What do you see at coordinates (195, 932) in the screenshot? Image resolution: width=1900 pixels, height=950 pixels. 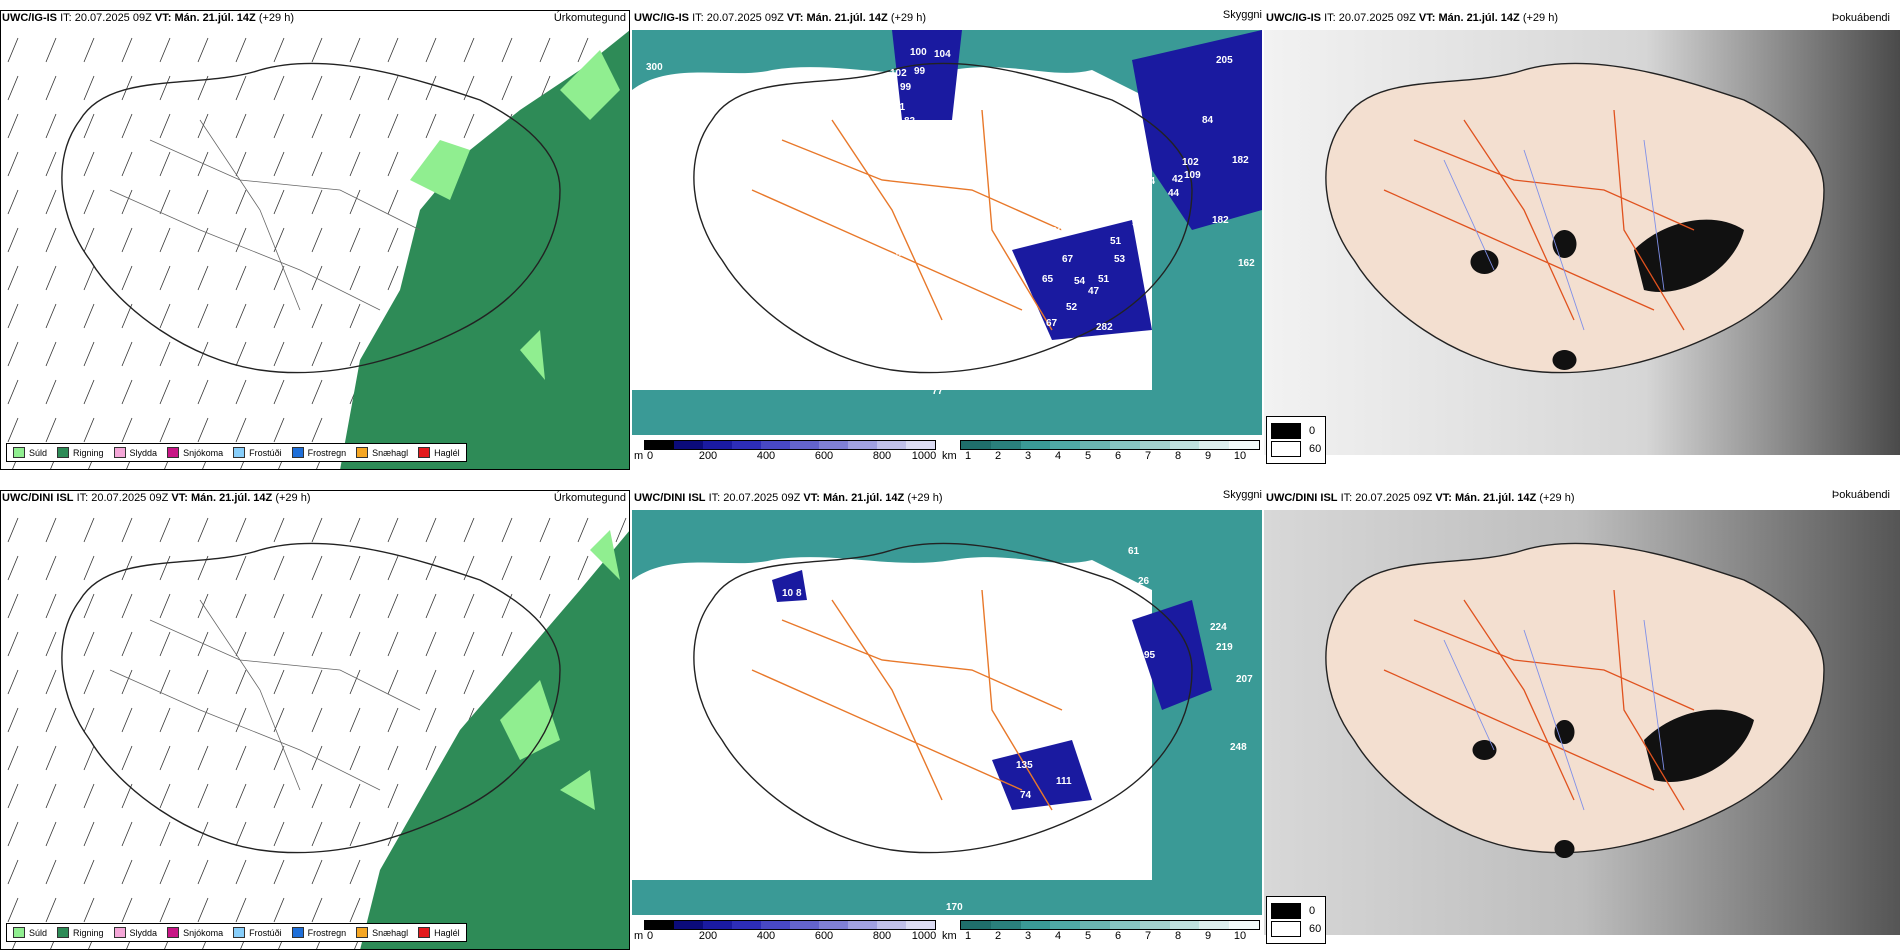 I see `legend-item: Snjókoma` at bounding box center [195, 932].